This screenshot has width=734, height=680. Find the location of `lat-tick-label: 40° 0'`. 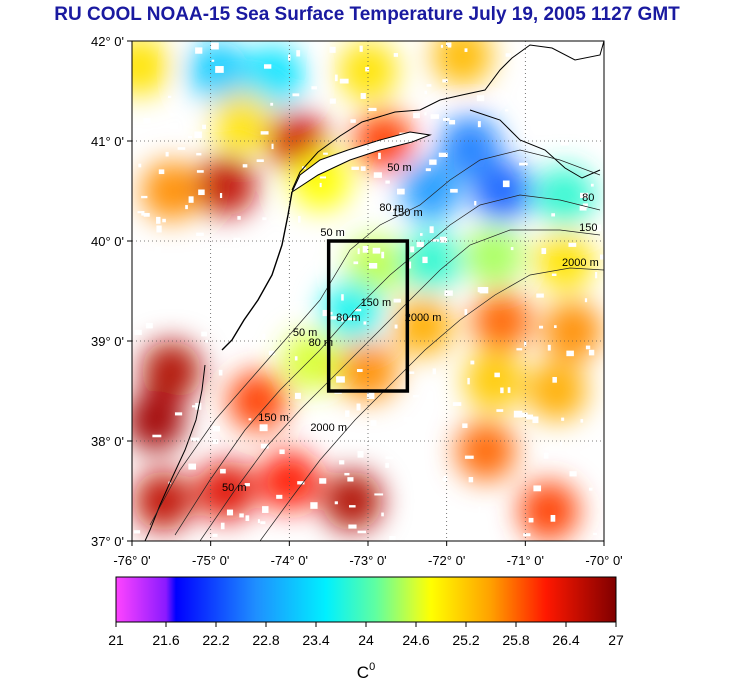

lat-tick-label: 40° 0' is located at coordinates (107, 241).